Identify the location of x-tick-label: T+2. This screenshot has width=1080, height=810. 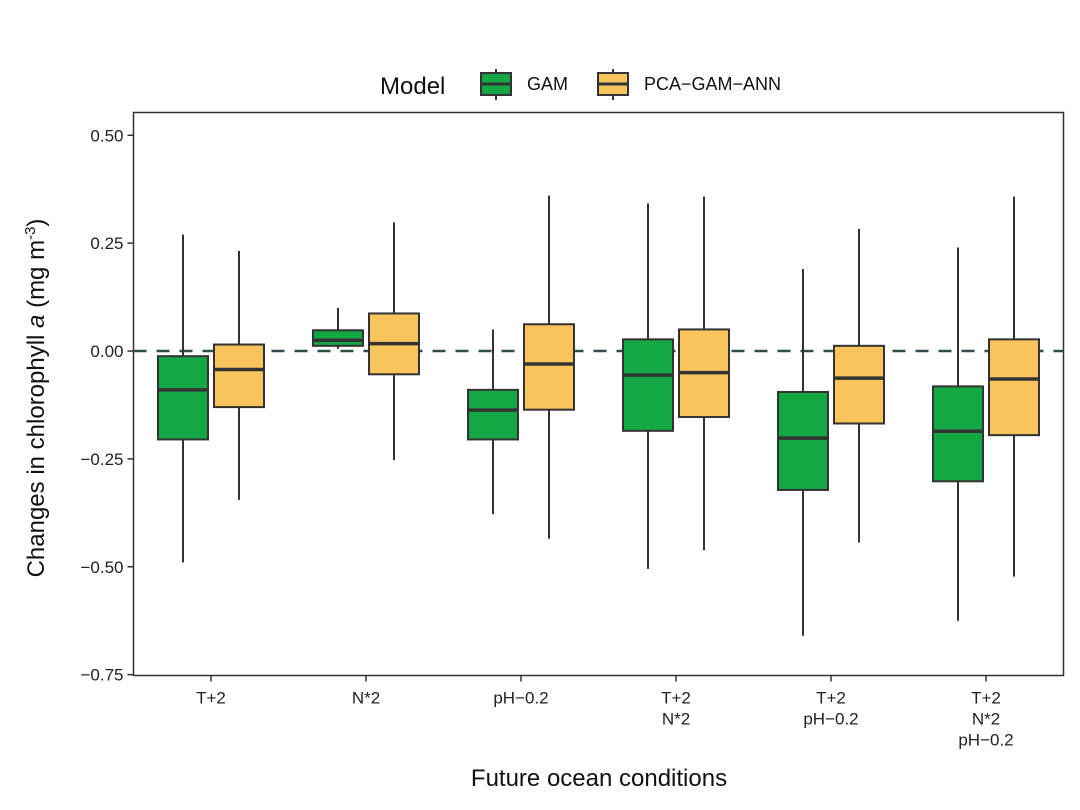
(211, 698).